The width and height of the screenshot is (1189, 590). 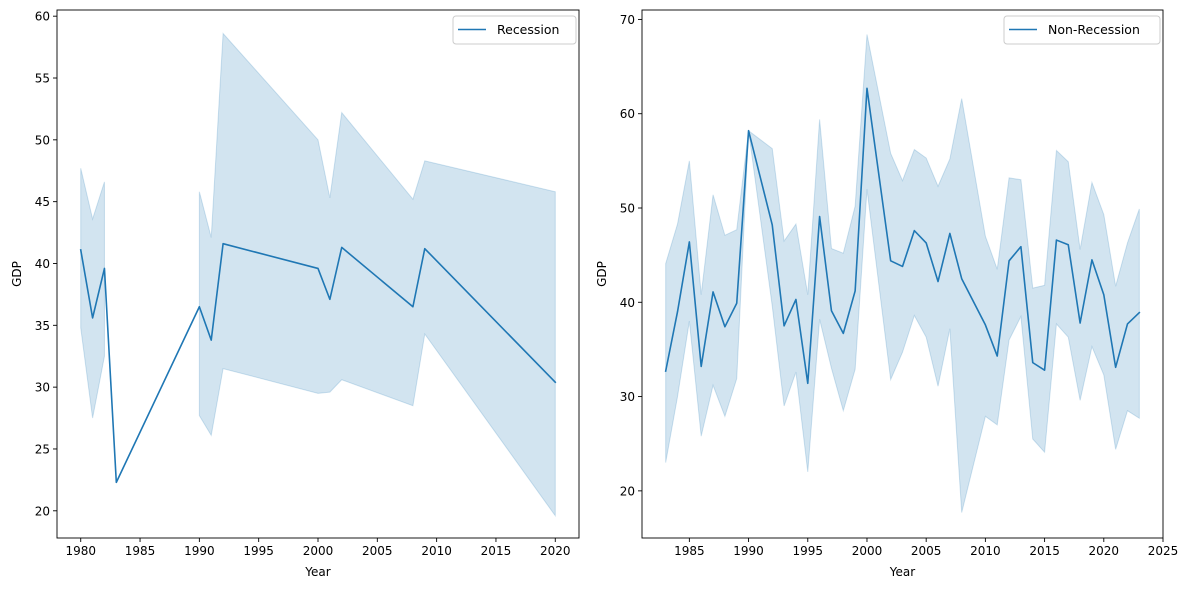 I want to click on y-tick-label: 55, so click(x=42, y=79).